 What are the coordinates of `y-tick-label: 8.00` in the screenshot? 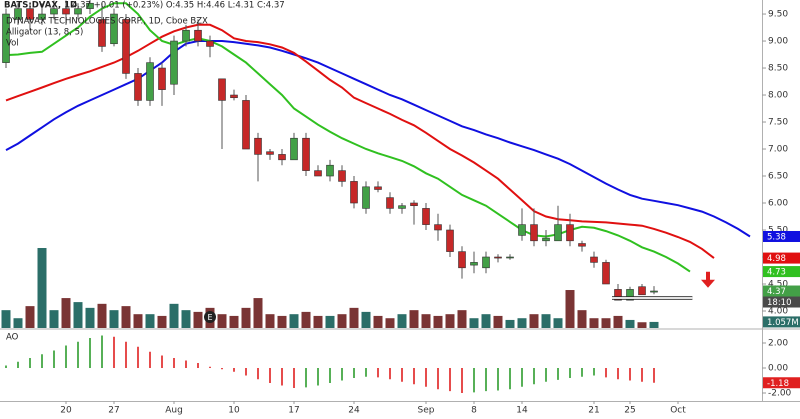 It's located at (778, 96).